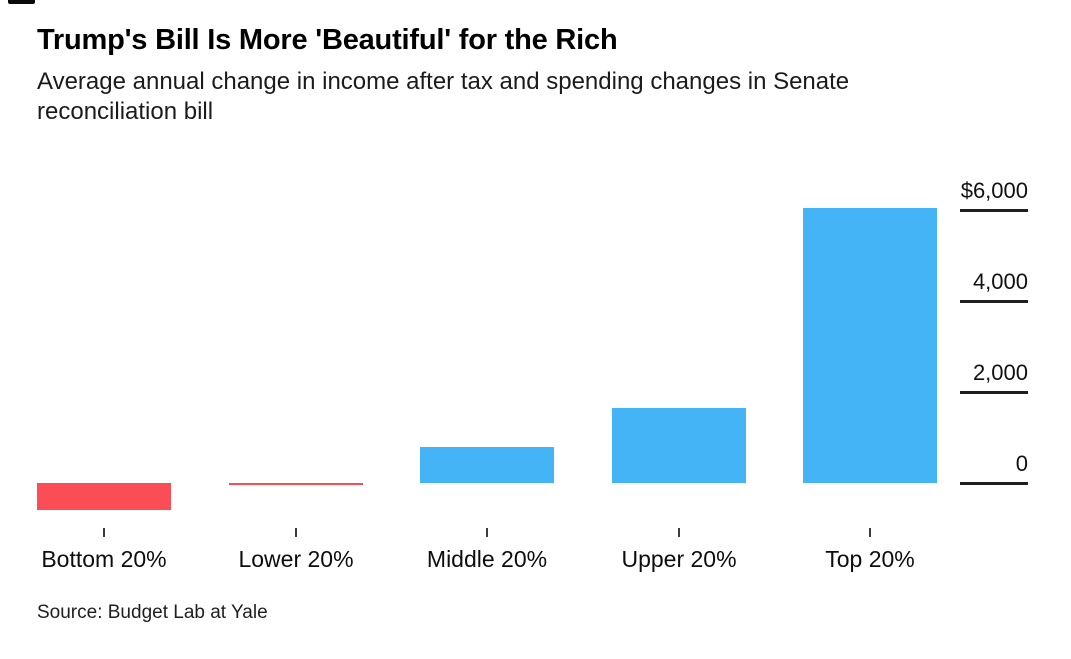 The image size is (1071, 659). What do you see at coordinates (870, 559) in the screenshot?
I see `x-axis-label-top-20: Top 20%` at bounding box center [870, 559].